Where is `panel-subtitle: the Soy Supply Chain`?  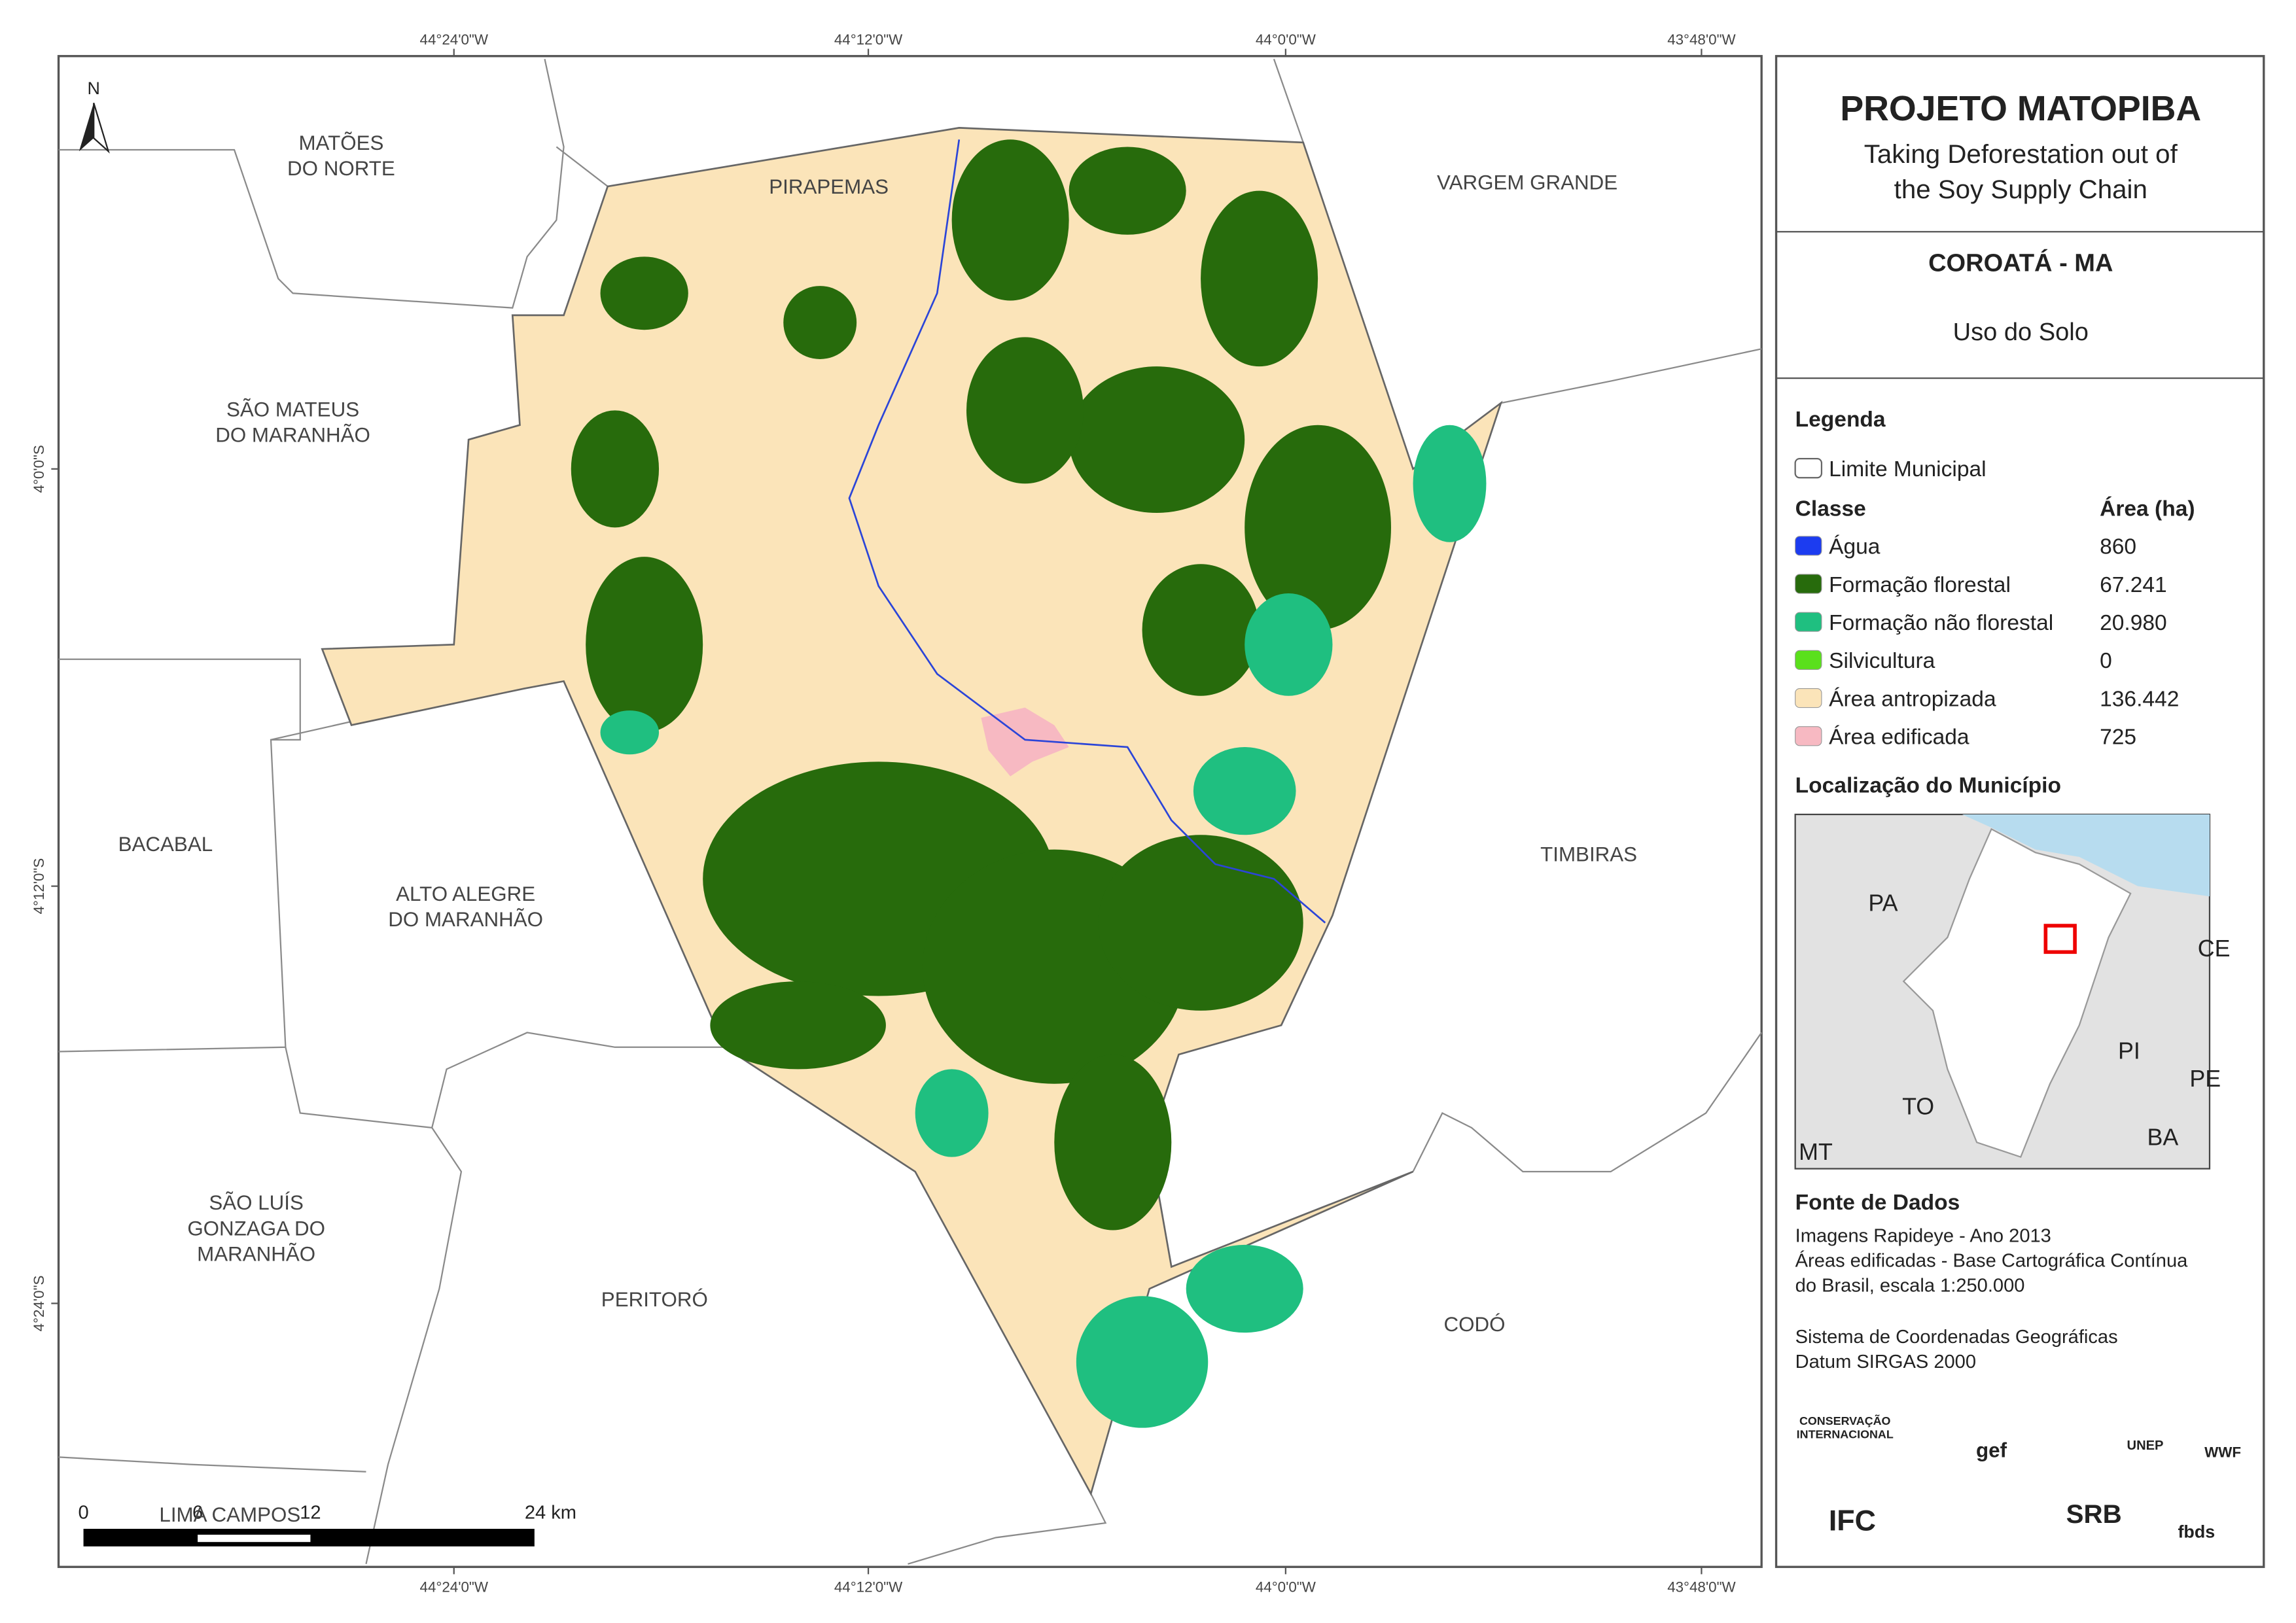
panel-subtitle: the Soy Supply Chain is located at coordinates (2020, 190).